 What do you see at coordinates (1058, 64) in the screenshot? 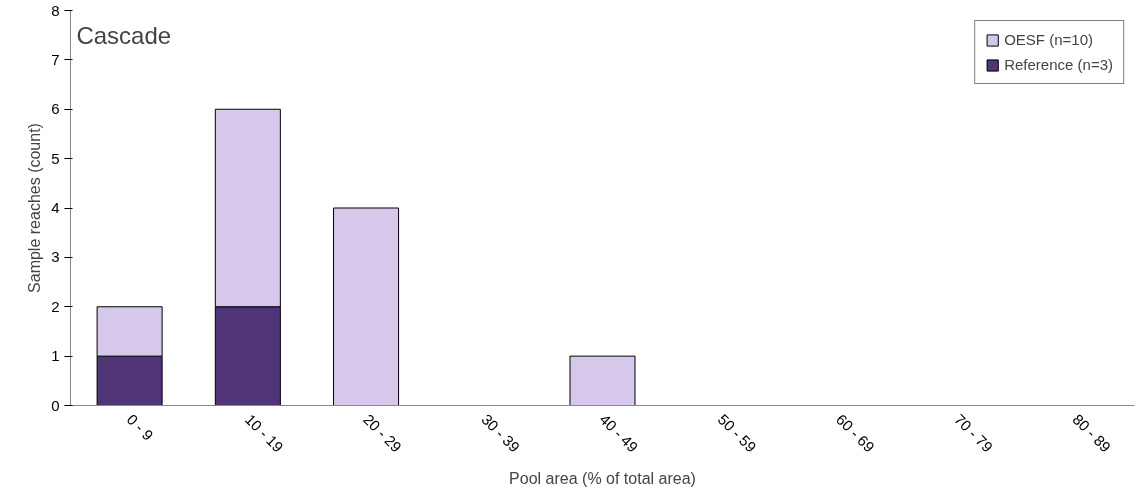
I see `legend-label: Reference (n=3)` at bounding box center [1058, 64].